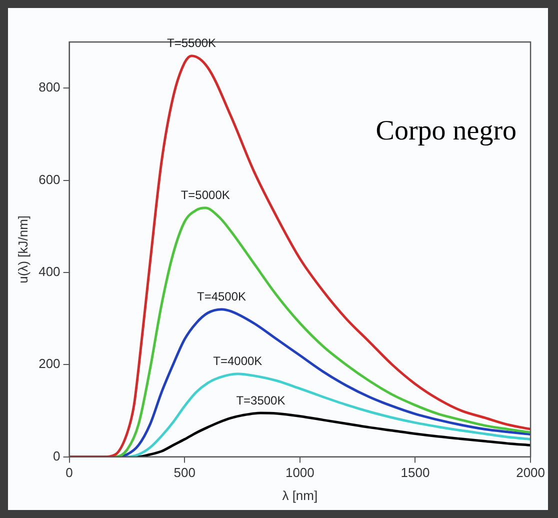  Describe the element at coordinates (261, 400) in the screenshot. I see `series-label: T=3500K` at that location.